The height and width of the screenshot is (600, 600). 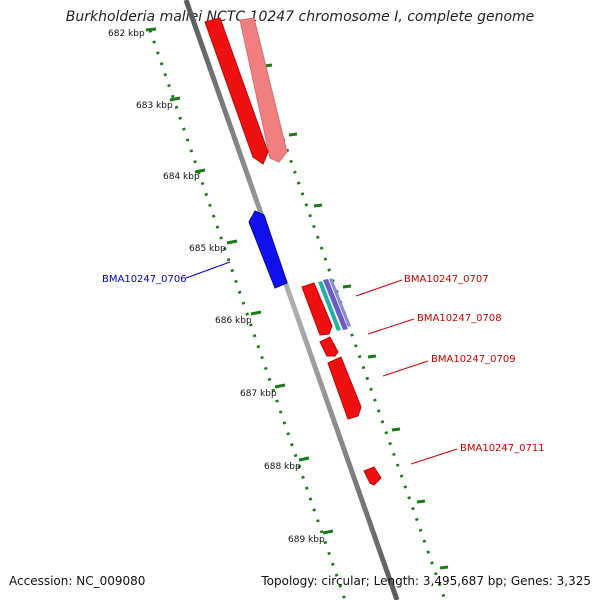 I want to click on scale-label-682: 682 kbp, so click(x=126, y=34).